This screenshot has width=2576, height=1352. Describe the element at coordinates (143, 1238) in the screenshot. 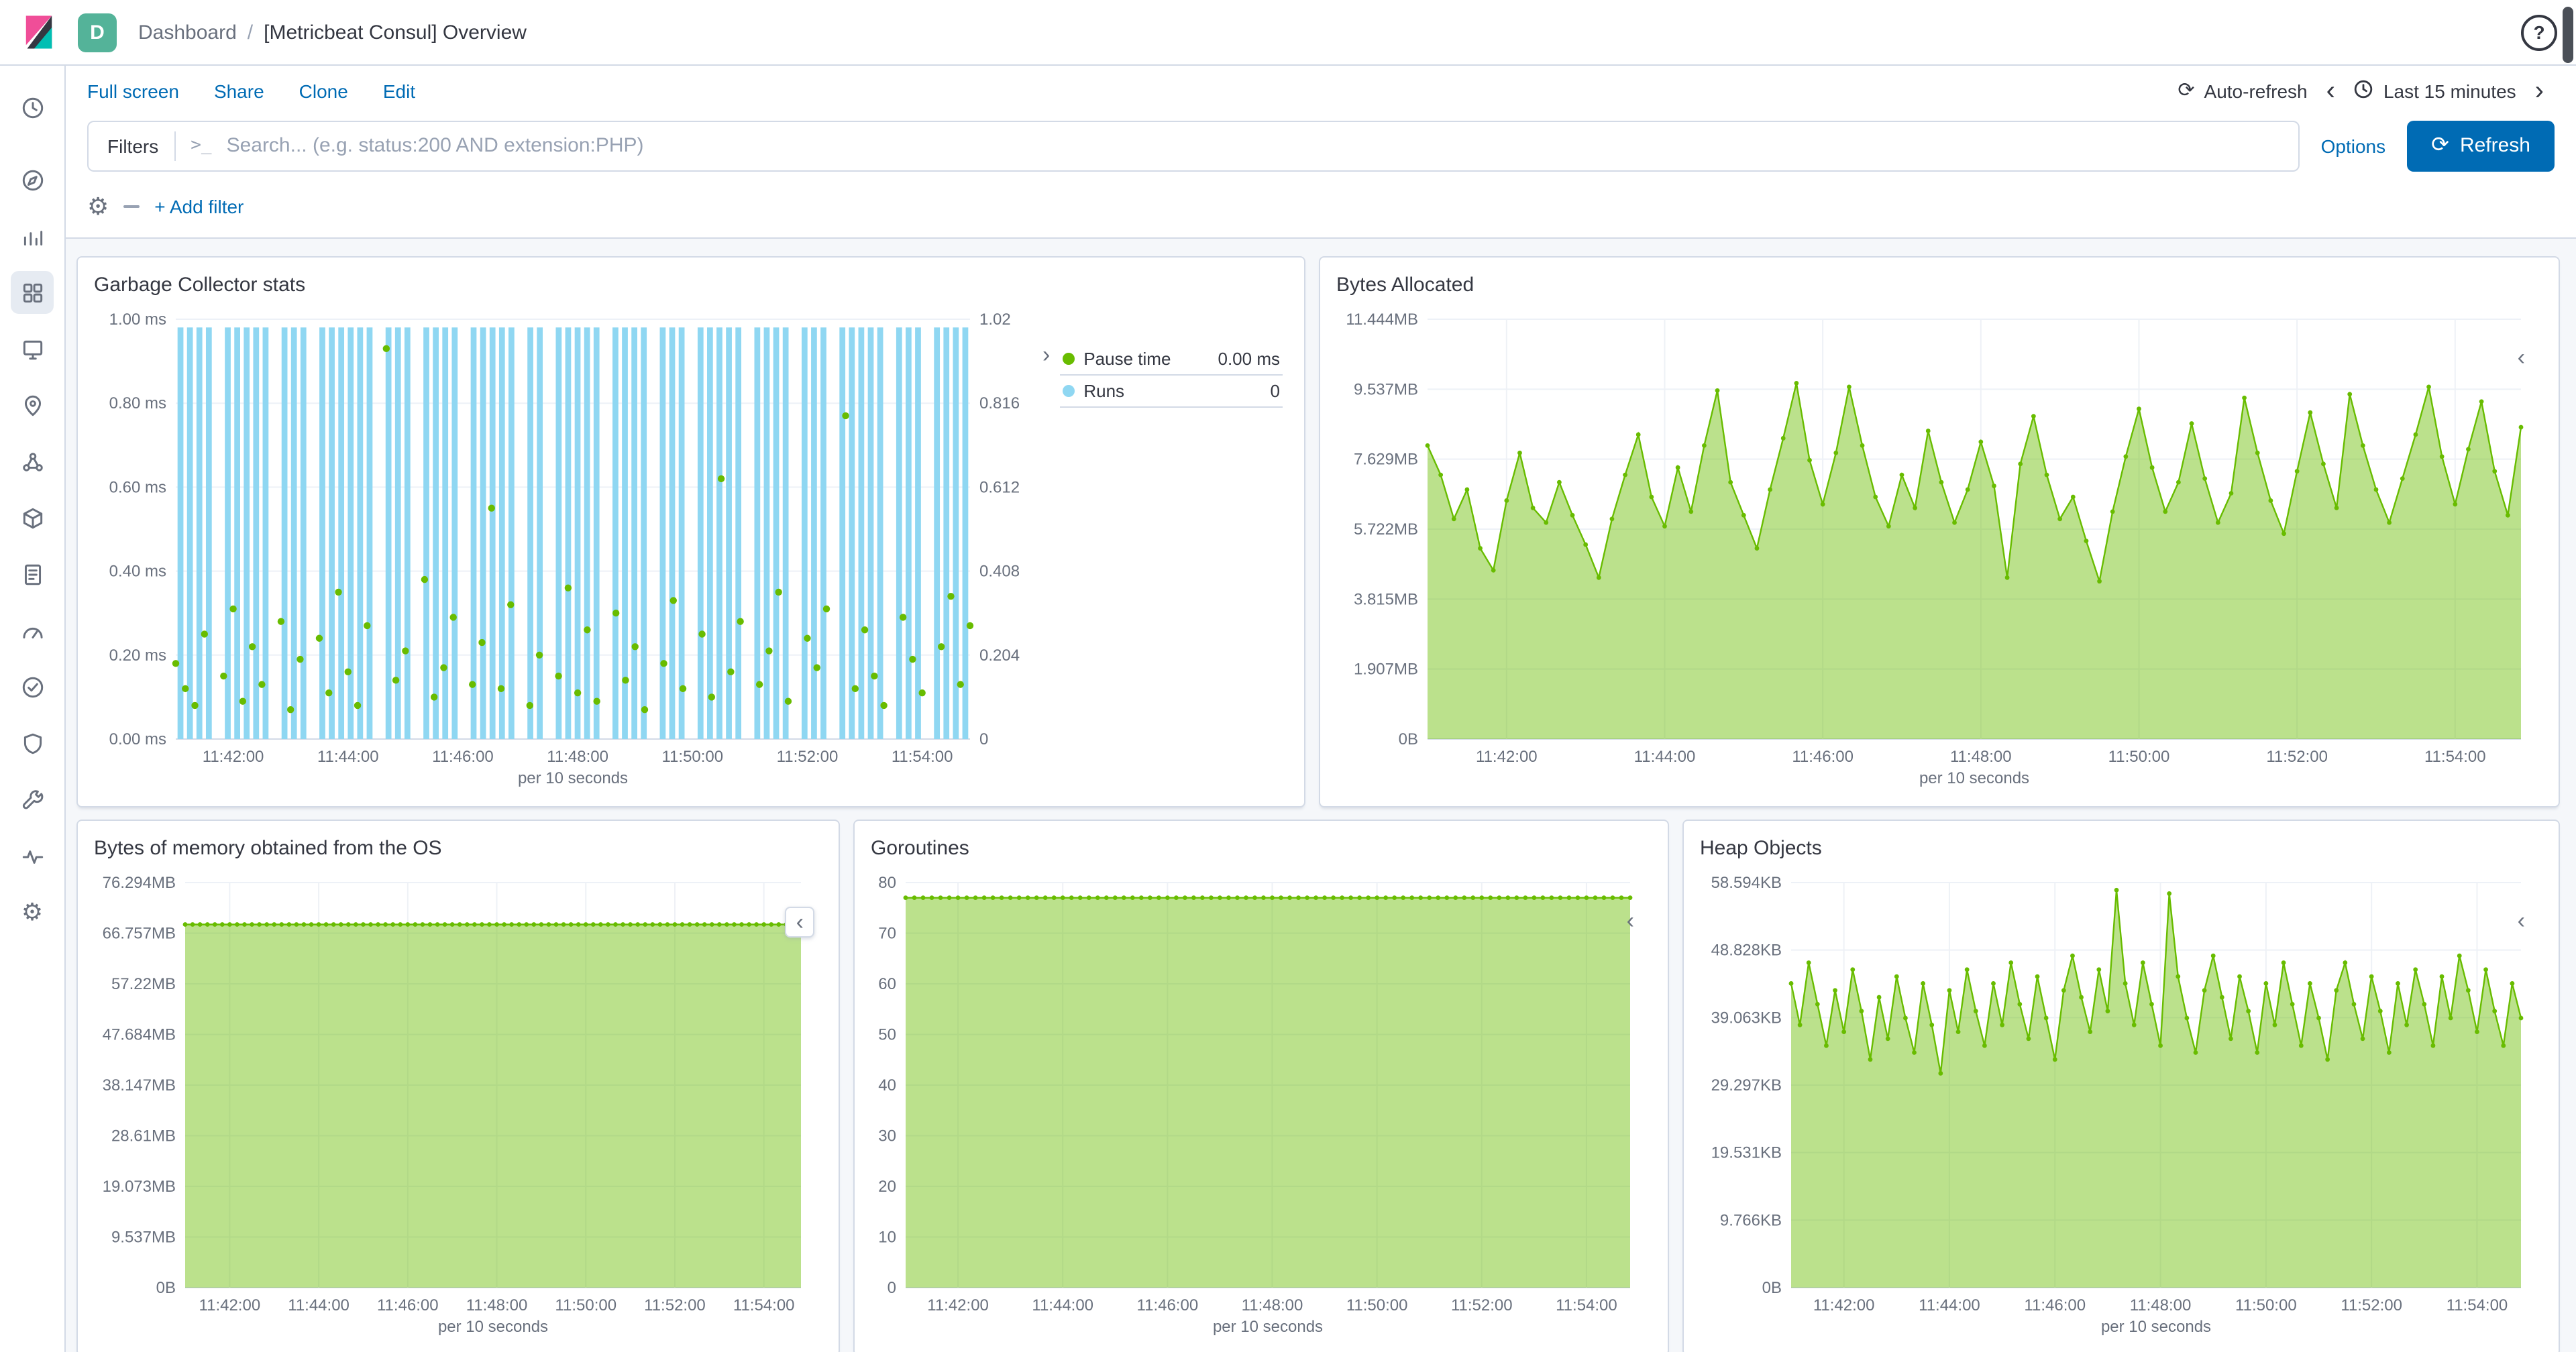

I see `svg-text: 9.537MB` at that location.